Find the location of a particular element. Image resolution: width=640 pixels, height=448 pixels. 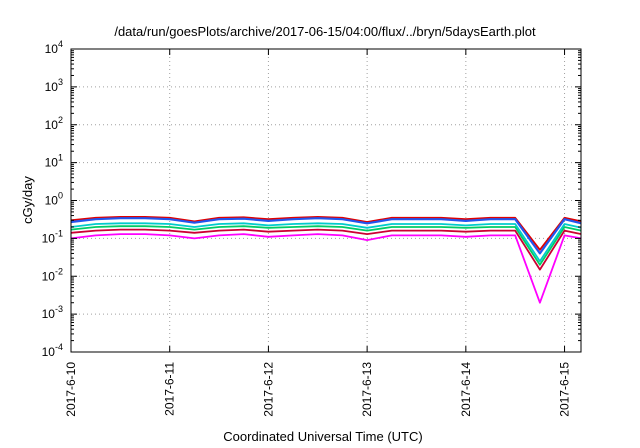

y-tick-label: 10⁻⁴ is located at coordinates (52, 350).